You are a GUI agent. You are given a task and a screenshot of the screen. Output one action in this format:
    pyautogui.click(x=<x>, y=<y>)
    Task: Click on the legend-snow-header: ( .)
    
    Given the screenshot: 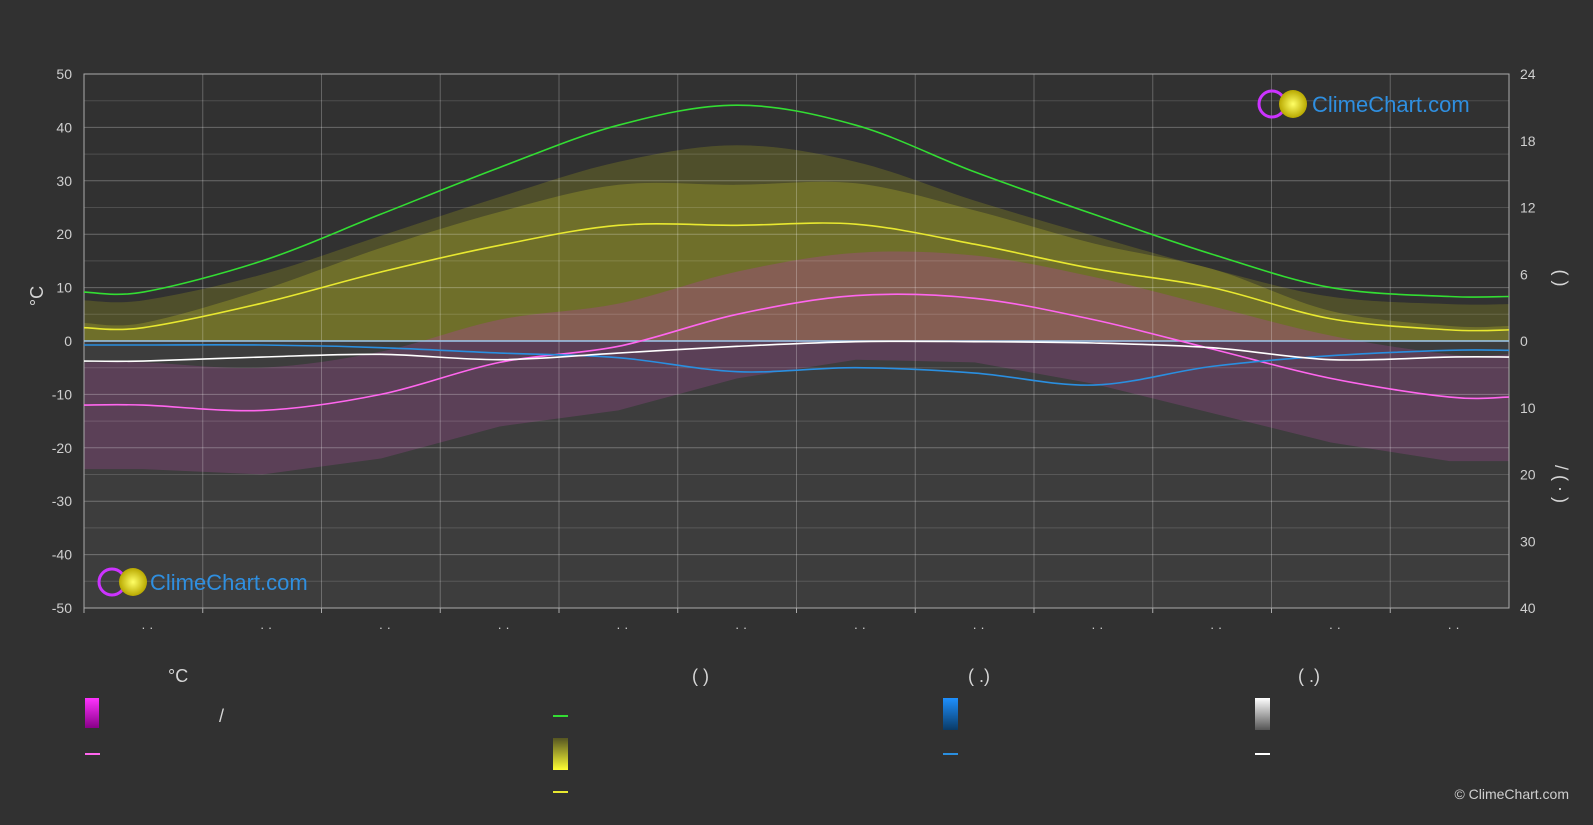 What is the action you would take?
    pyautogui.click(x=1309, y=676)
    